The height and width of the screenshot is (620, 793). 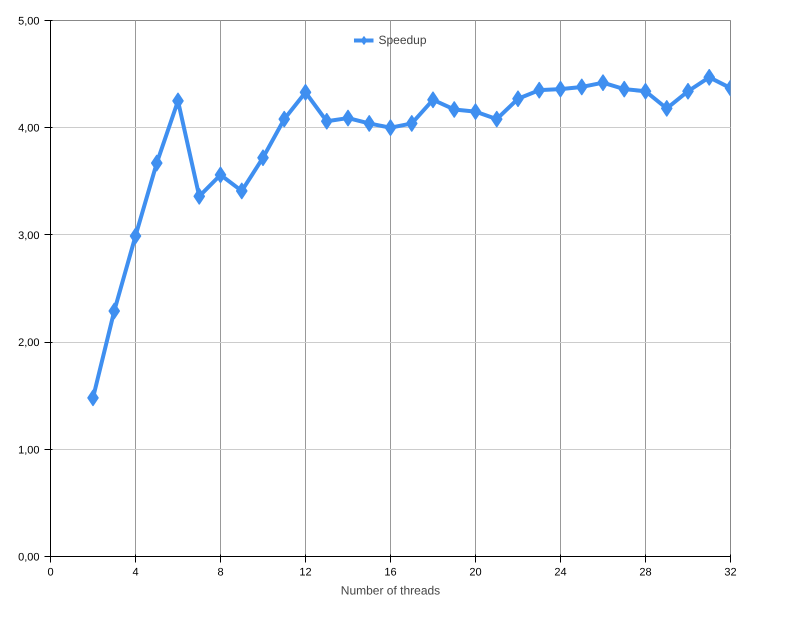 What do you see at coordinates (29, 558) in the screenshot?
I see `y-tick-label: 0,00` at bounding box center [29, 558].